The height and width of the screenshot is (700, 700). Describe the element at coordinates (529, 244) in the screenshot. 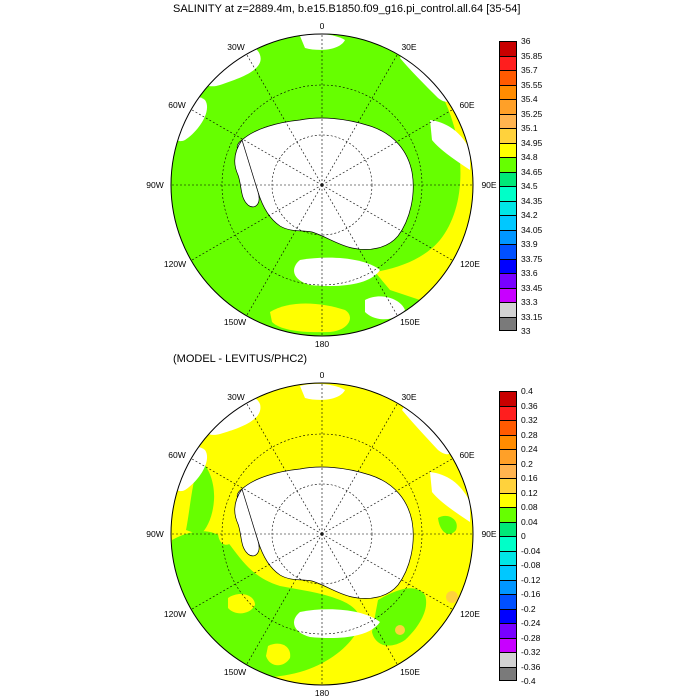

I see `cb-top-tick-14: 33.9` at that location.